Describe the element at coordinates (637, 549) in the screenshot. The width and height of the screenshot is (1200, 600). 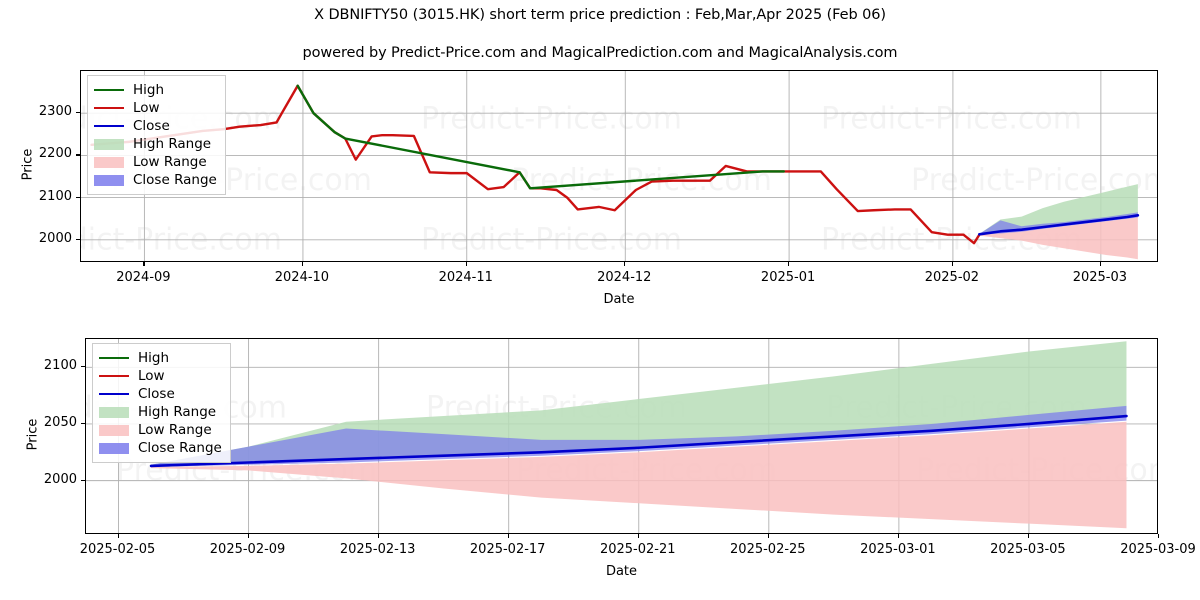
I see `x-tick-label: 2025-02-21` at that location.